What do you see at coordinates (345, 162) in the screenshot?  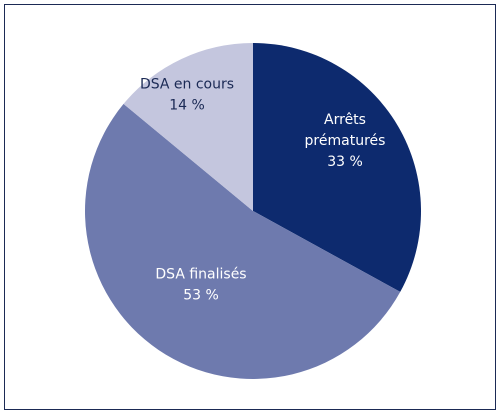 I see `slice-value-label-0: 33 %` at bounding box center [345, 162].